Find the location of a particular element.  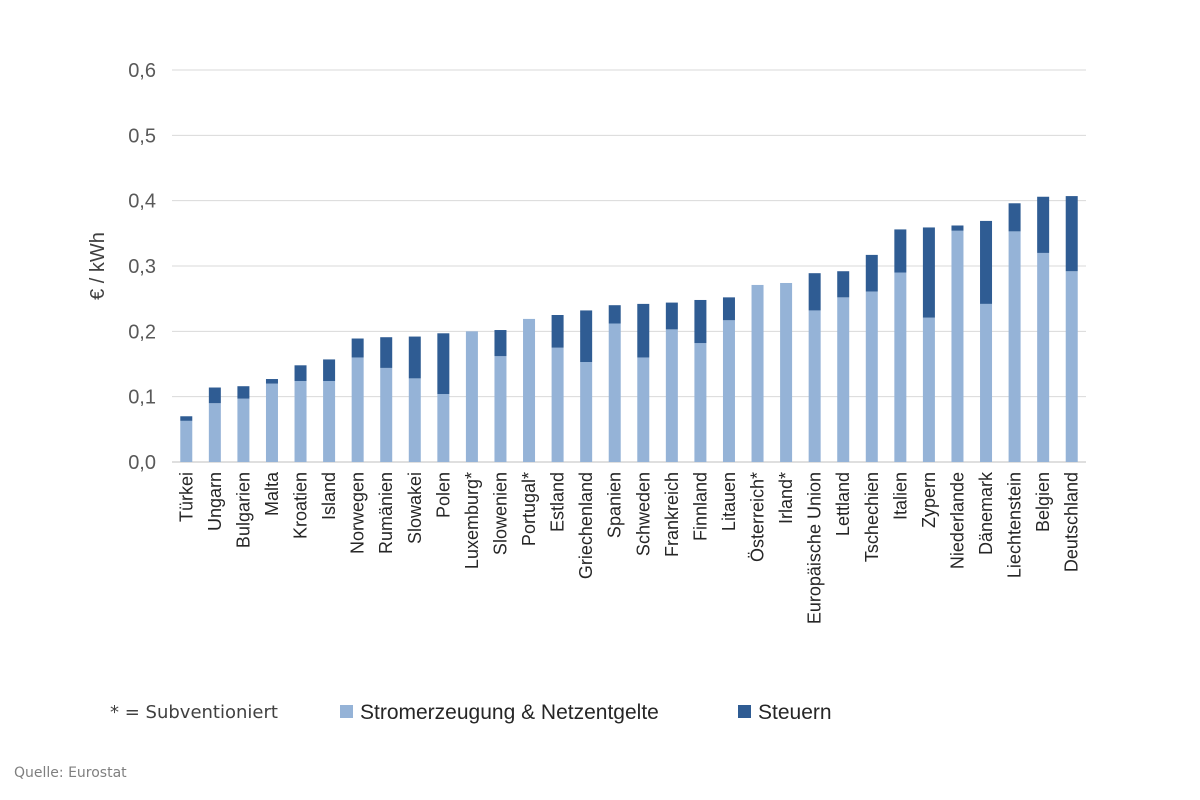

y-axis-label: € / kWh is located at coordinates (98, 266).